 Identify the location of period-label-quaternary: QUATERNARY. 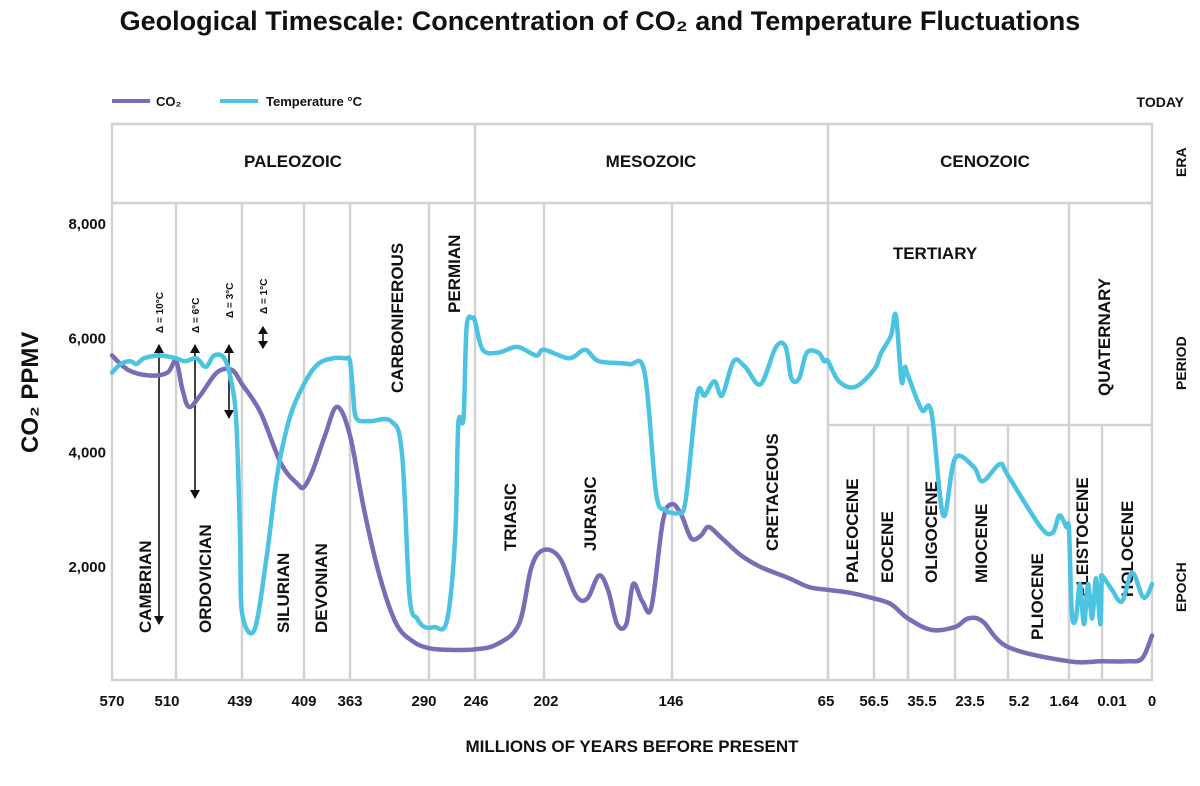
(1104, 336).